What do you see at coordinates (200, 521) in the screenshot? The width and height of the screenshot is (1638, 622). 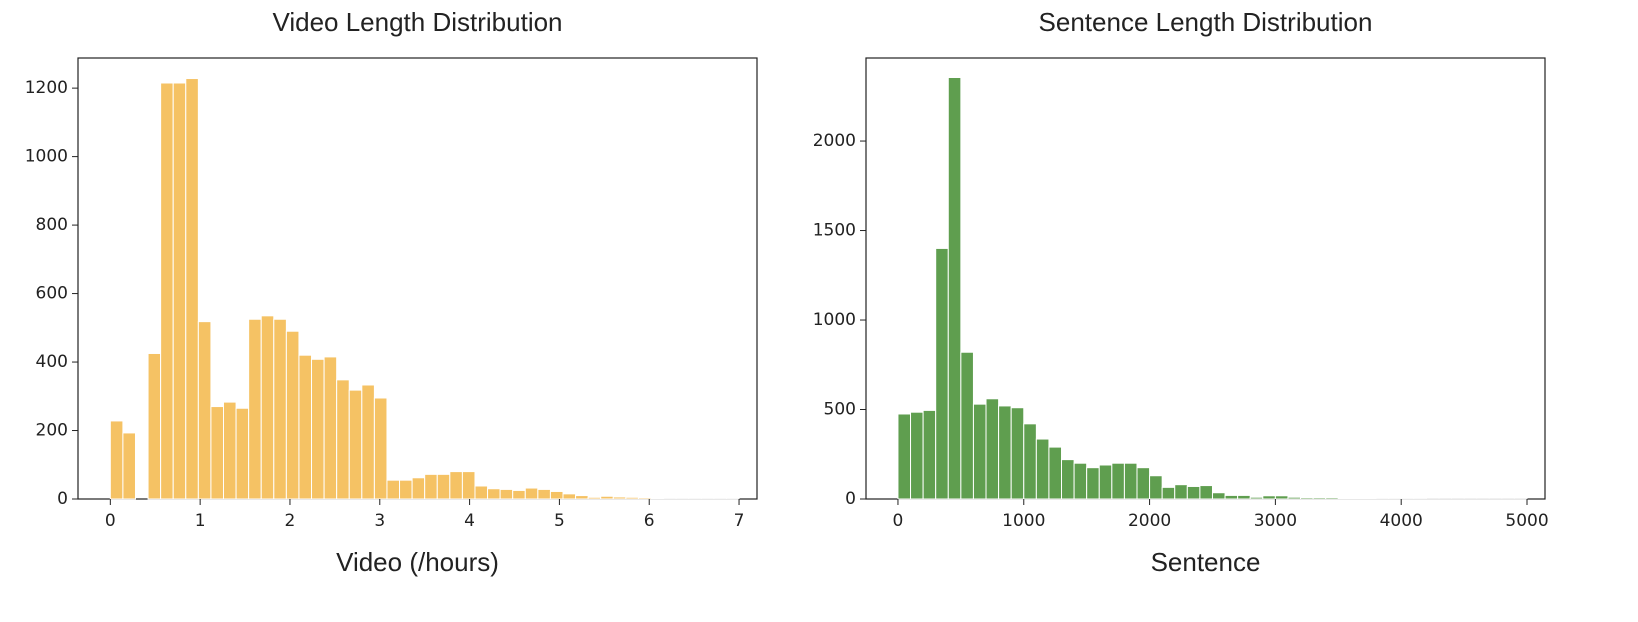 I see `x-tick-label: 1` at bounding box center [200, 521].